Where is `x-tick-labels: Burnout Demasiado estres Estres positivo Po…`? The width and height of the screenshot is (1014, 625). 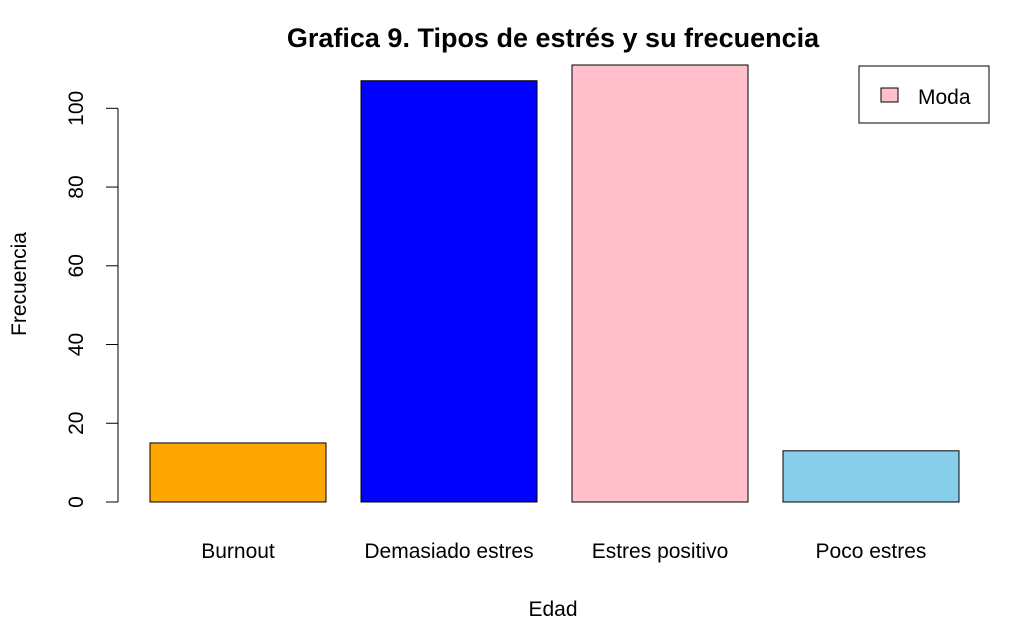 x-tick-labels: Burnout Demasiado estres Estres positivo Po… is located at coordinates (563, 551).